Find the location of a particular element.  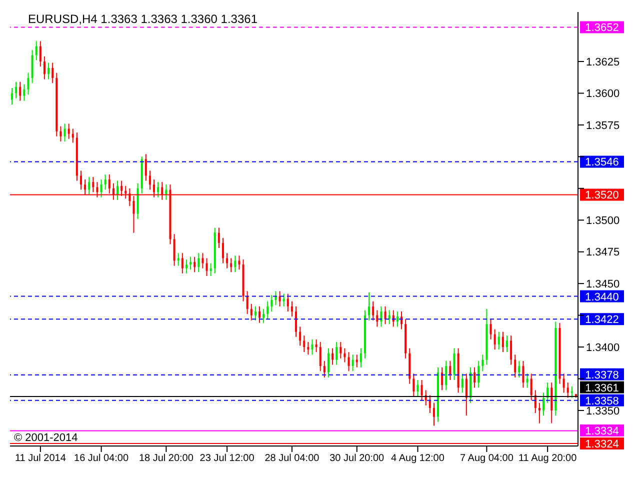

ref-line-label: 1.3440 is located at coordinates (602, 297).